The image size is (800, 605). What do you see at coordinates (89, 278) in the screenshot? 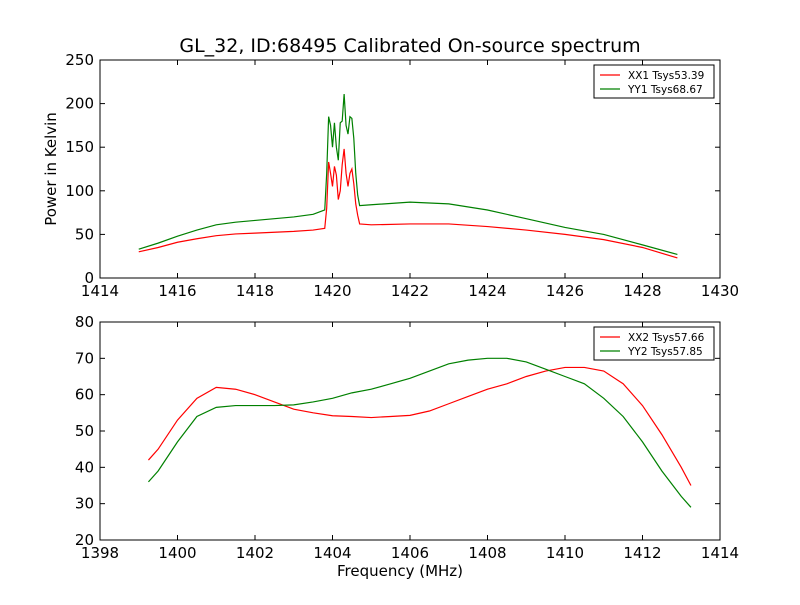
I see `y-tick-label: 0` at bounding box center [89, 278].